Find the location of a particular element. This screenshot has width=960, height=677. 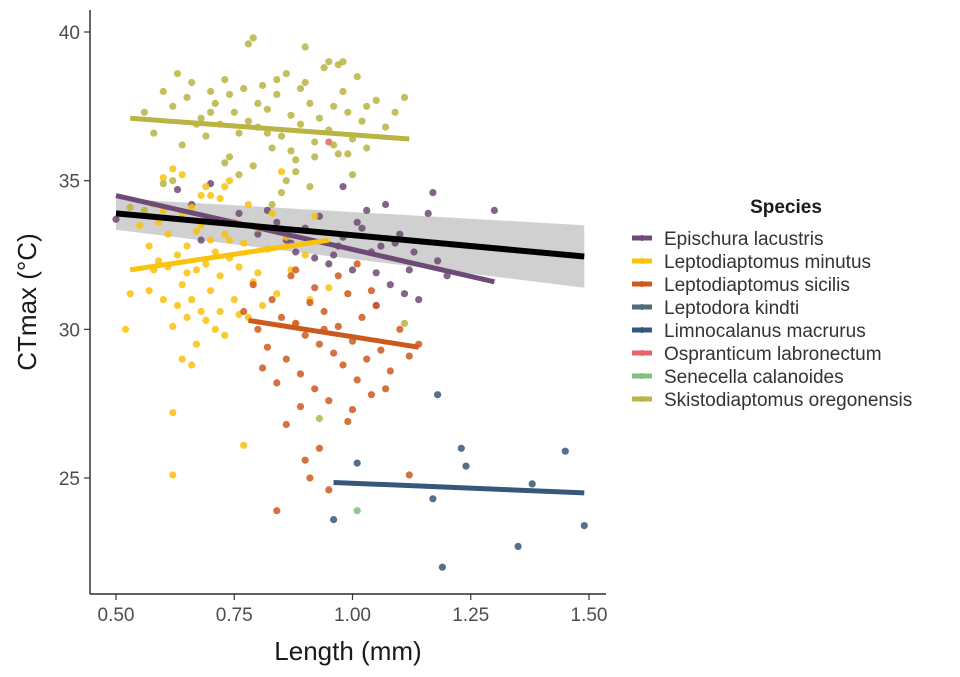

legend-label-ospranticum-labronectum: Ospranticum labronectum is located at coordinates (773, 354).